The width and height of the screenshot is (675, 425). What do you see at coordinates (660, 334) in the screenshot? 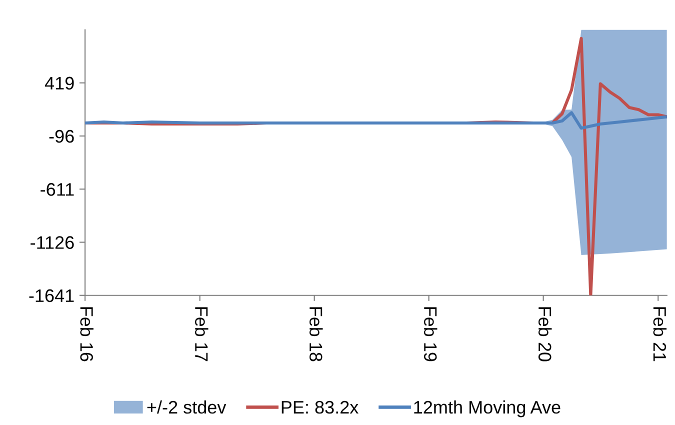
I see `x-tick-label: Feb 21` at bounding box center [660, 334].